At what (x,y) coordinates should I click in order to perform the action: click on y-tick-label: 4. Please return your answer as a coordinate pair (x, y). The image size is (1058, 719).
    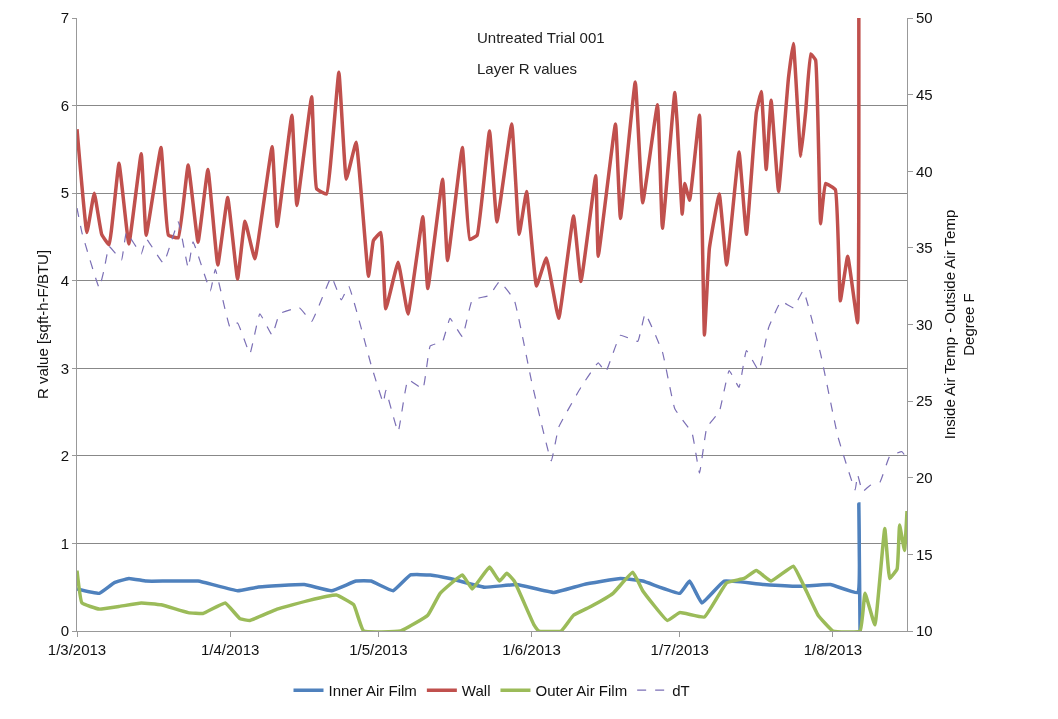
    Looking at the image, I should click on (64, 280).